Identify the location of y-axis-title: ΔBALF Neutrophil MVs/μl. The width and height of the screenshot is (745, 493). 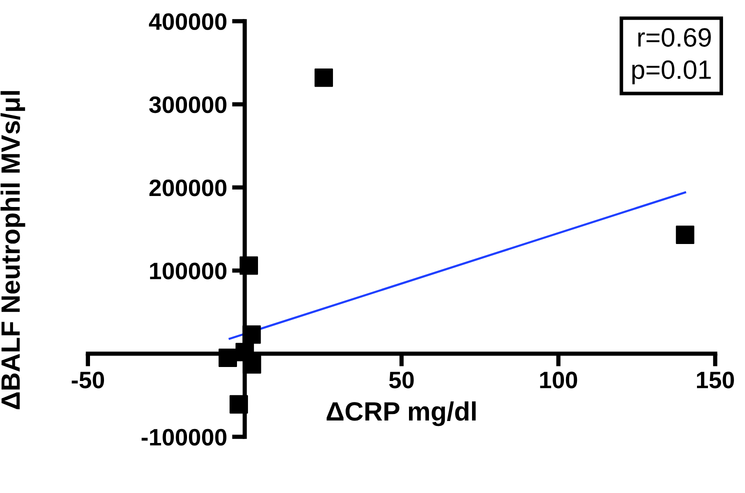
(13, 250).